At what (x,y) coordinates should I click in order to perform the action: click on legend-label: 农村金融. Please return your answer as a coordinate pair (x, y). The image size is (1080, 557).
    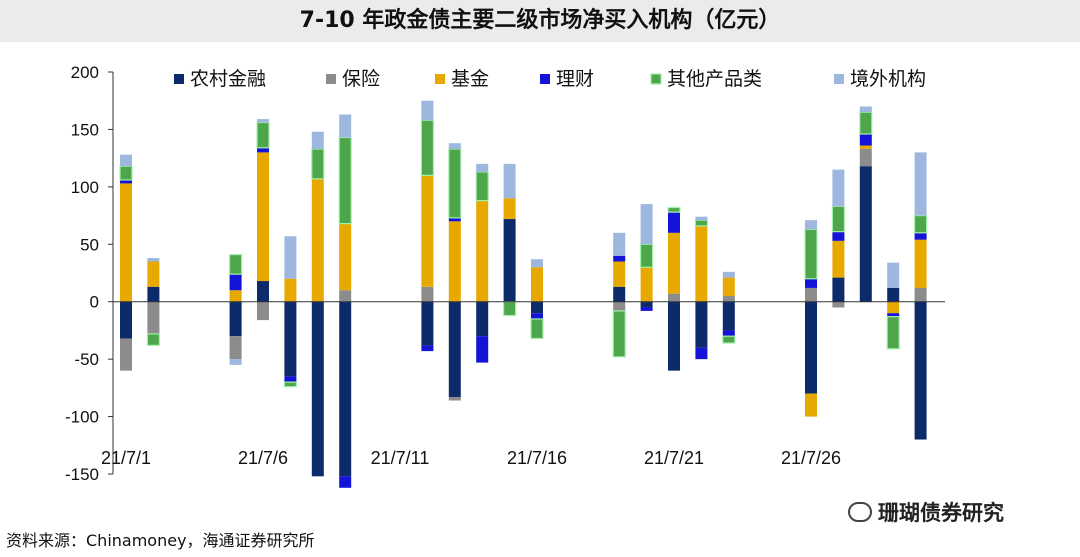
    Looking at the image, I should click on (228, 79).